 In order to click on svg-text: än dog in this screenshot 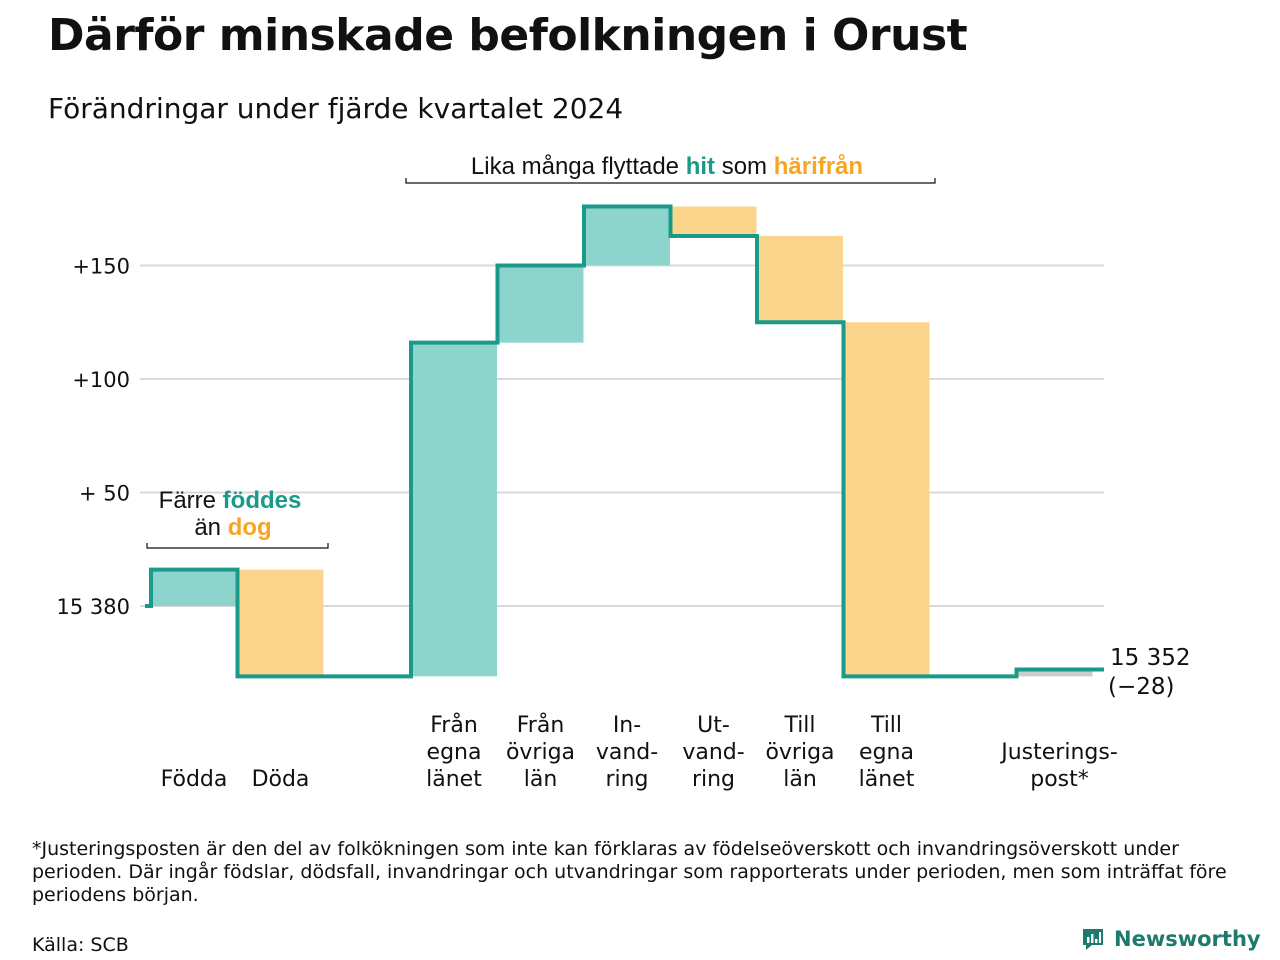, I will do `click(232, 527)`.